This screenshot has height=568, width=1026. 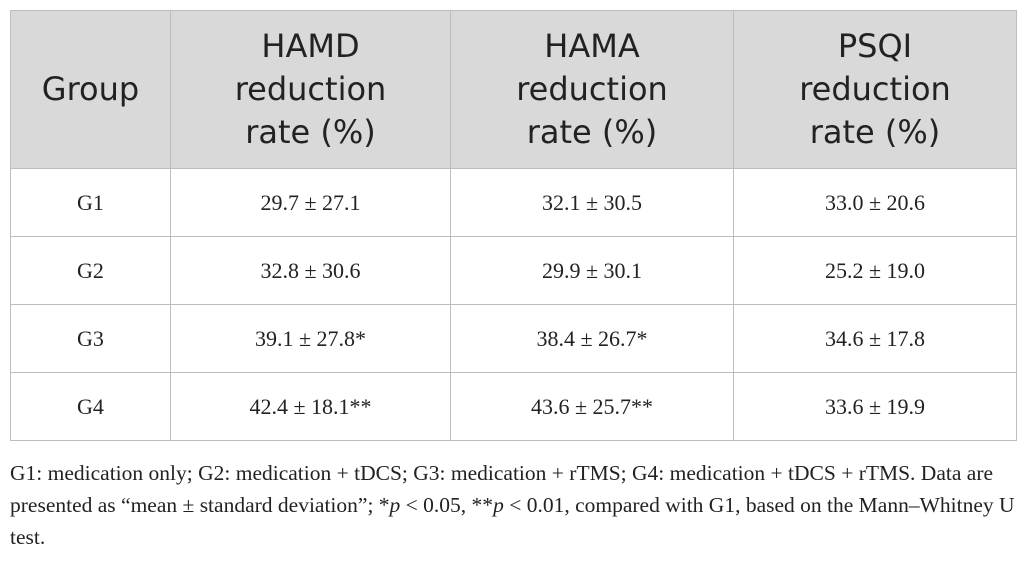 I want to click on header-cell: HAMA reduction rate (%), so click(x=592, y=89).